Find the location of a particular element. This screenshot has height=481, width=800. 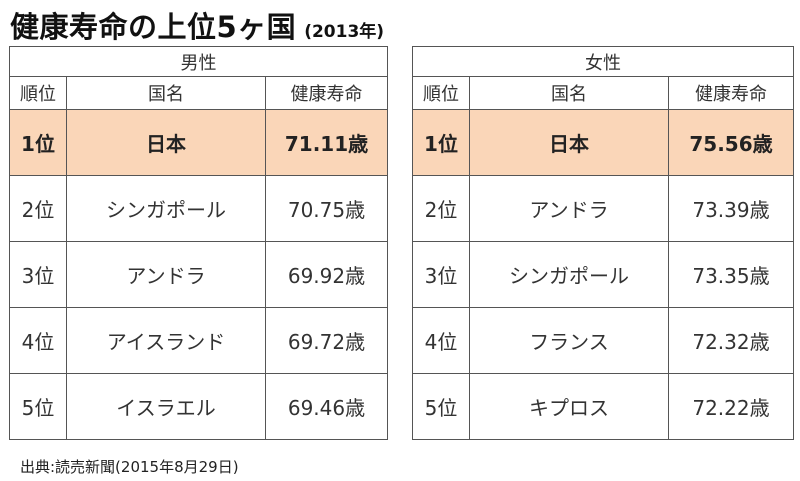

title-year: (2013年) is located at coordinates (344, 32).